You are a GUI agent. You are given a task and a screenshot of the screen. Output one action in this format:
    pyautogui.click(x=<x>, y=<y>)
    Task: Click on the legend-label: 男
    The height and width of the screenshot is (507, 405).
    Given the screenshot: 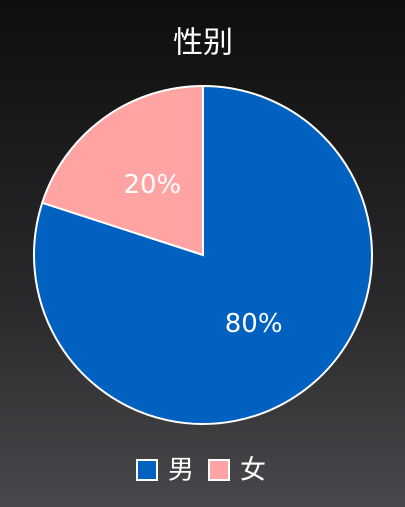 What is the action you would take?
    pyautogui.click(x=181, y=471)
    